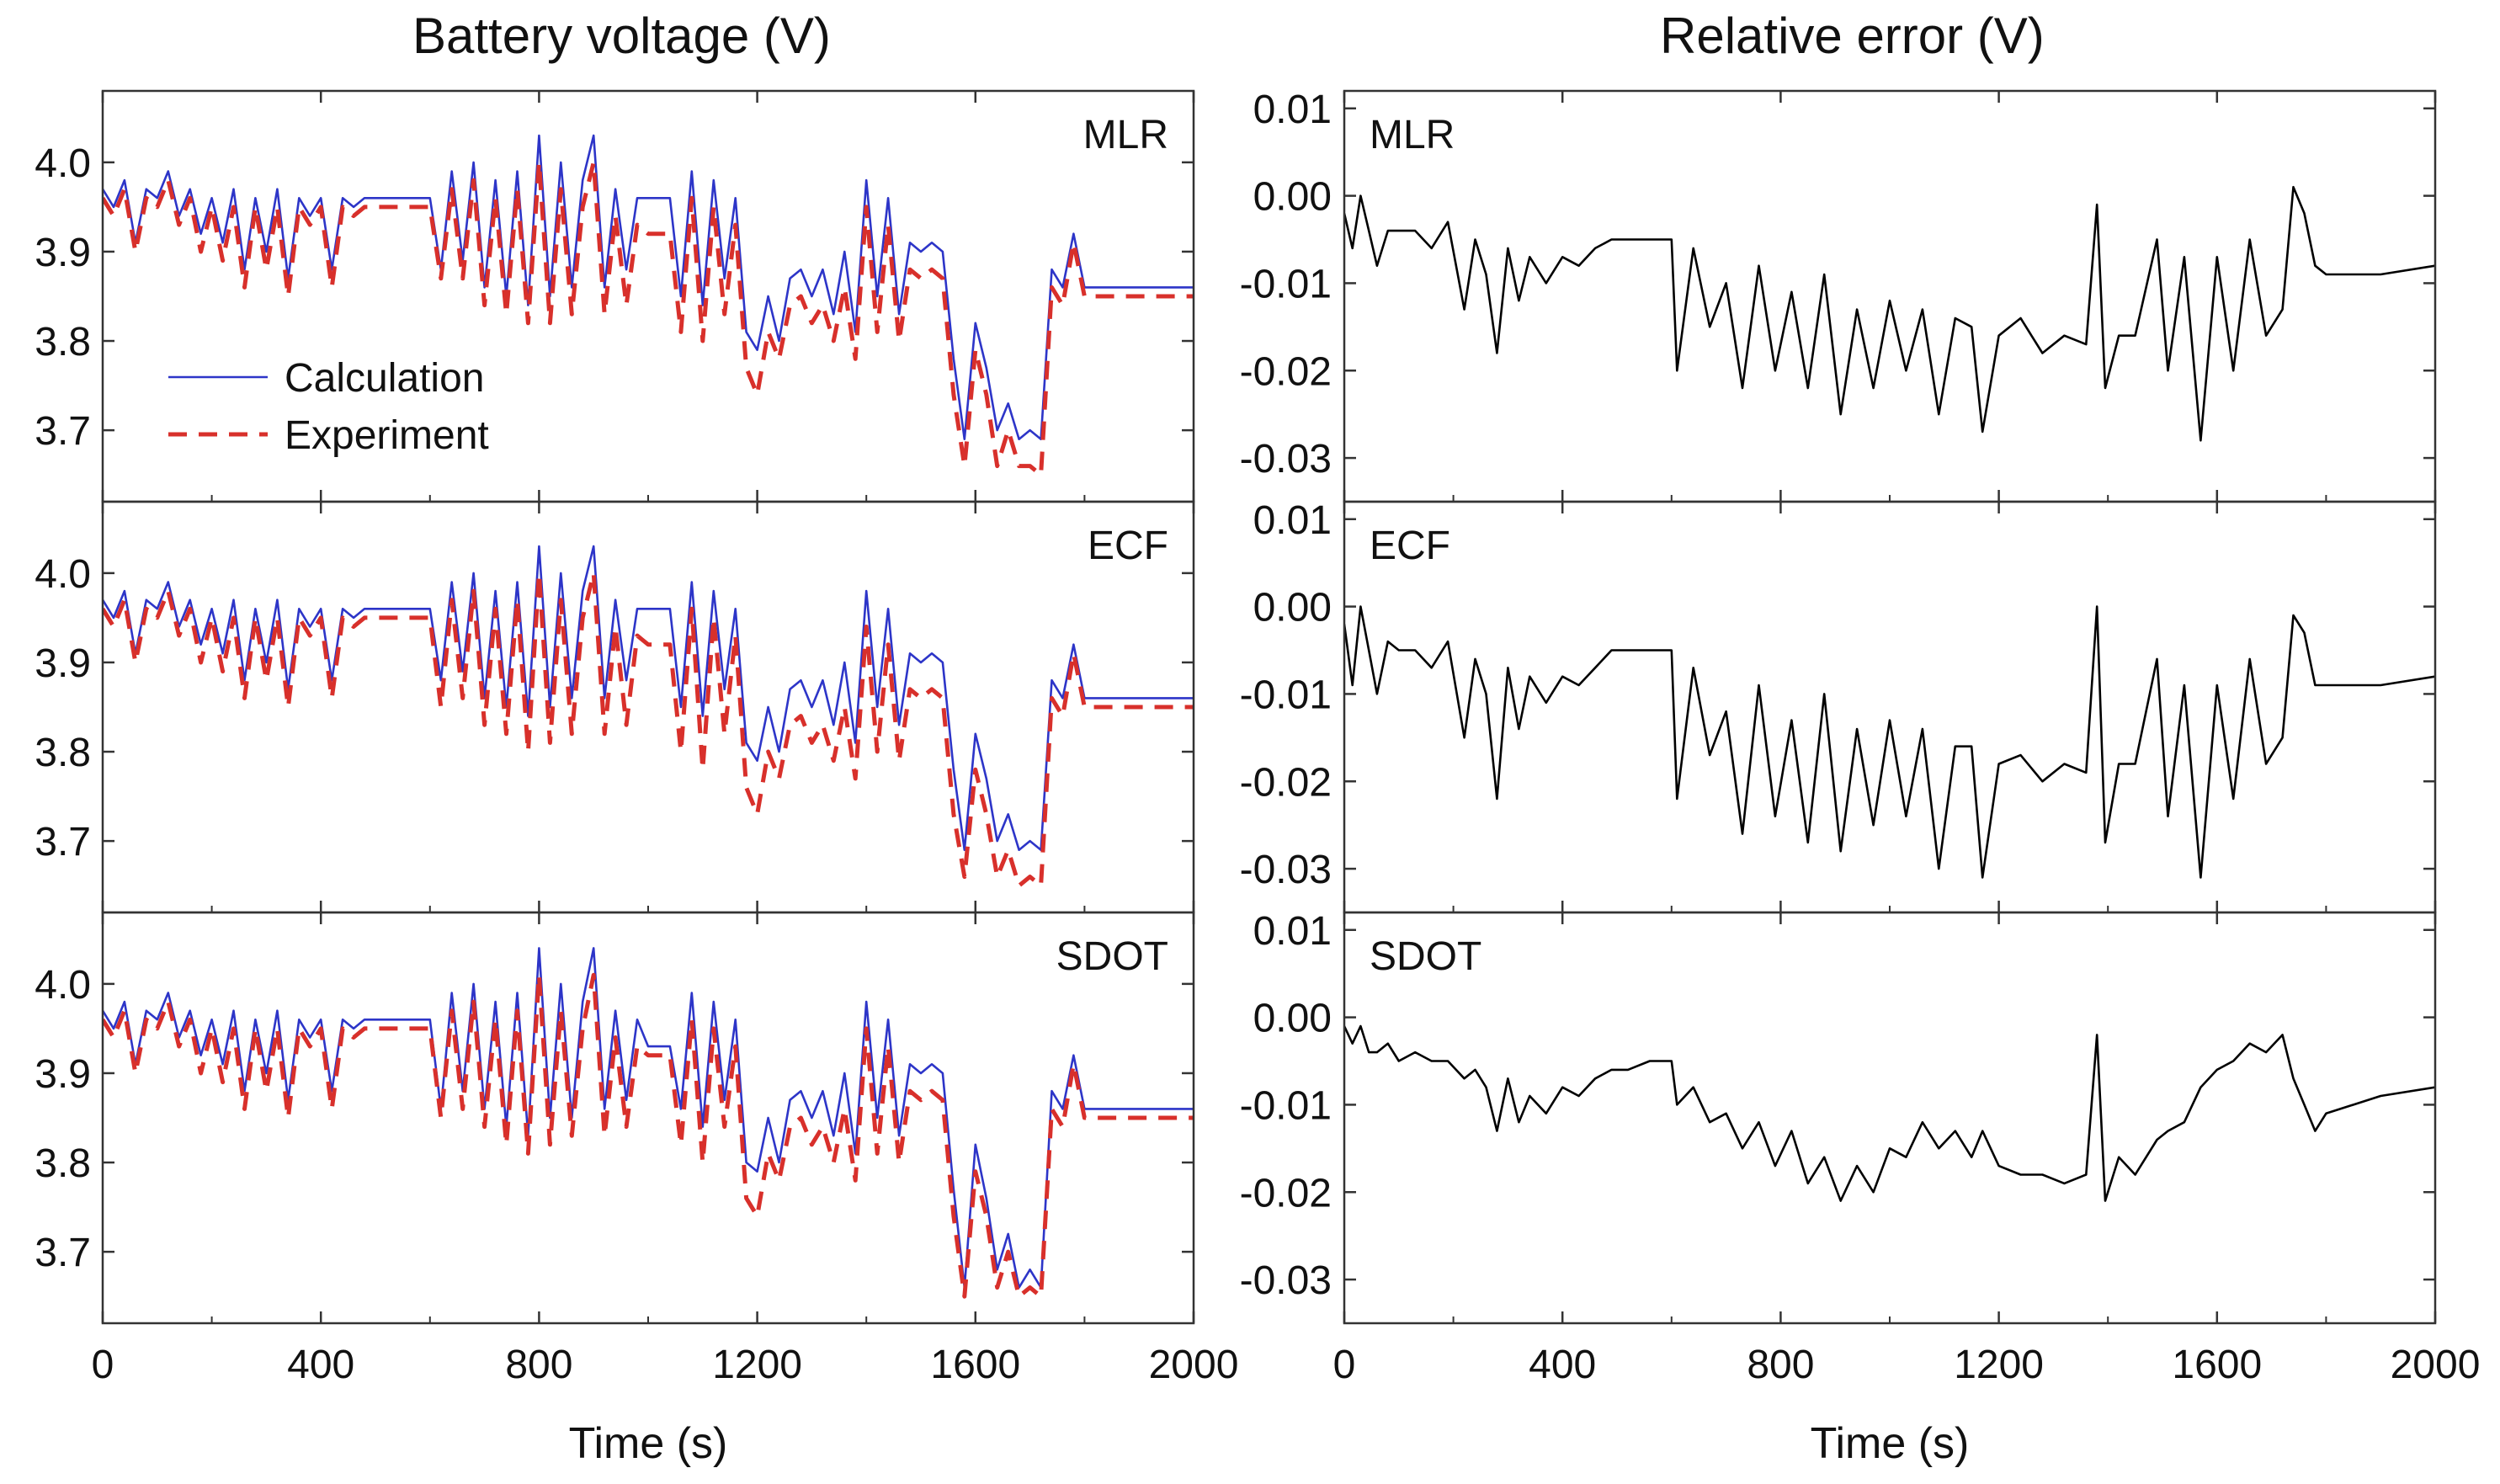  Describe the element at coordinates (1852, 36) in the screenshot. I see `error-column-title: Relative error (V)` at that location.